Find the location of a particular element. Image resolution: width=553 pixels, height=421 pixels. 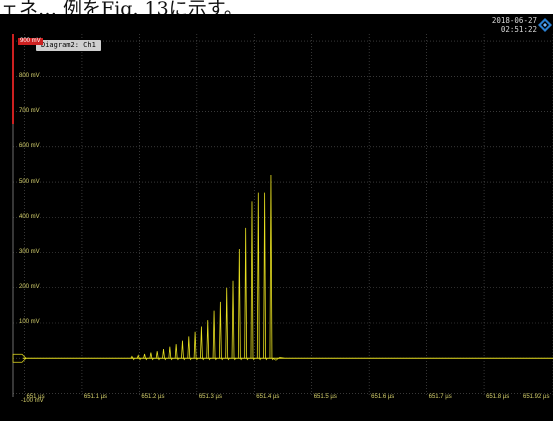

x-tick-label: 651.4 µs is located at coordinates (268, 397).